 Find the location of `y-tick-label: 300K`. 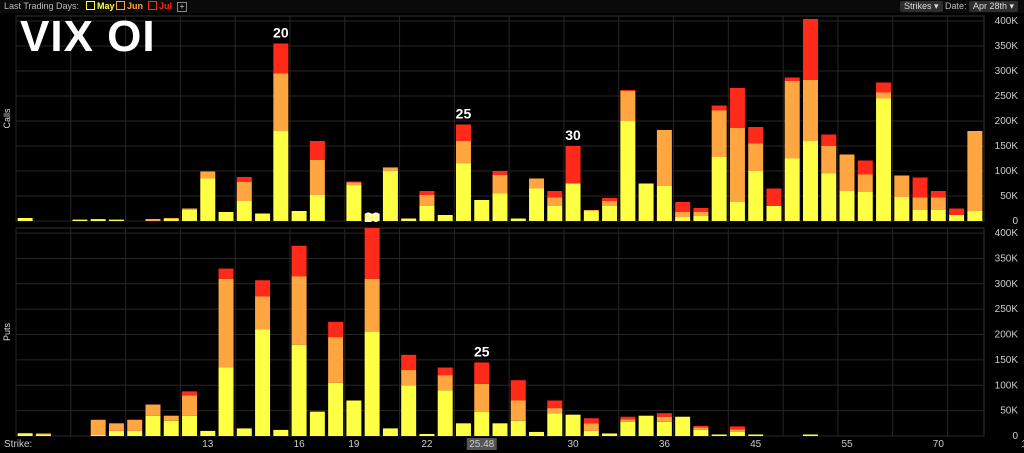

y-tick-label: 300K is located at coordinates (1007, 71).